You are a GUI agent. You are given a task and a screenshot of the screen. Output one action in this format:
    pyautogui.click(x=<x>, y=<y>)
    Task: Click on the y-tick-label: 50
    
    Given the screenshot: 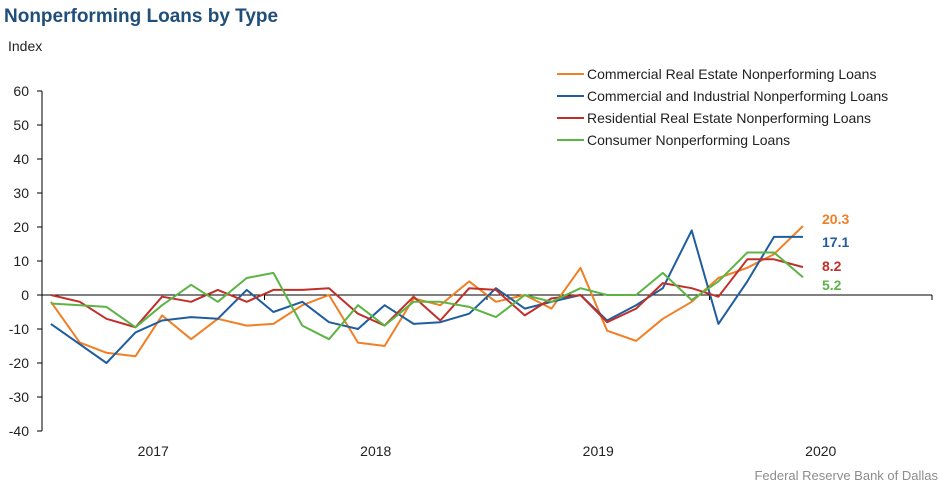 What is the action you would take?
    pyautogui.click(x=21, y=125)
    